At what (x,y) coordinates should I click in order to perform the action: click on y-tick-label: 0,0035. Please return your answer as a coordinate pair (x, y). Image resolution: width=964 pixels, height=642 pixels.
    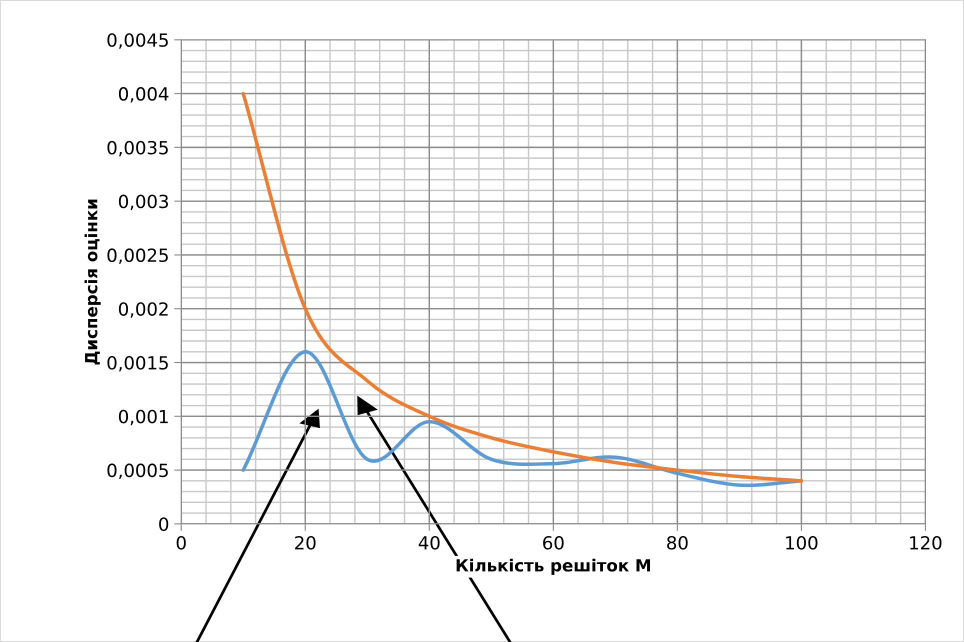
    Looking at the image, I should click on (137, 148).